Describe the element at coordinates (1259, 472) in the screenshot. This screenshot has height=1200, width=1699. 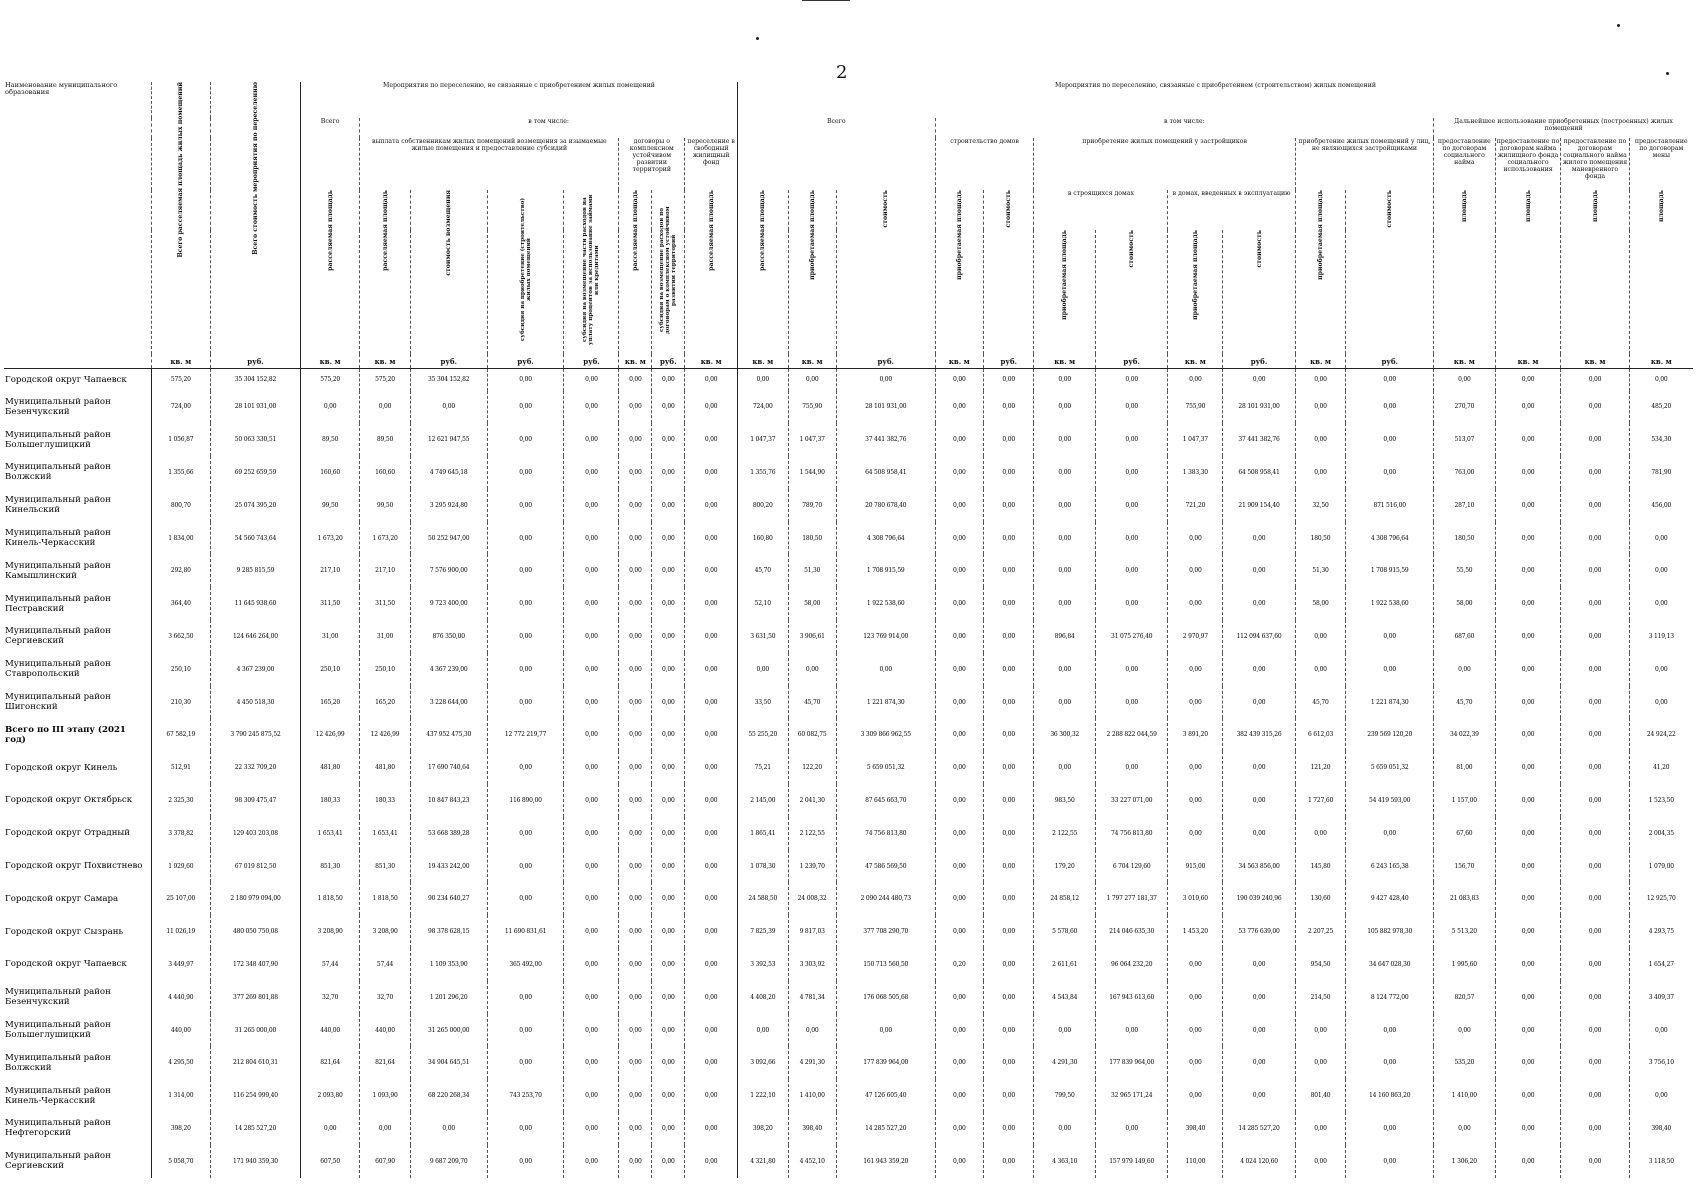
I see `table-cell: 64 508 958,41` at that location.